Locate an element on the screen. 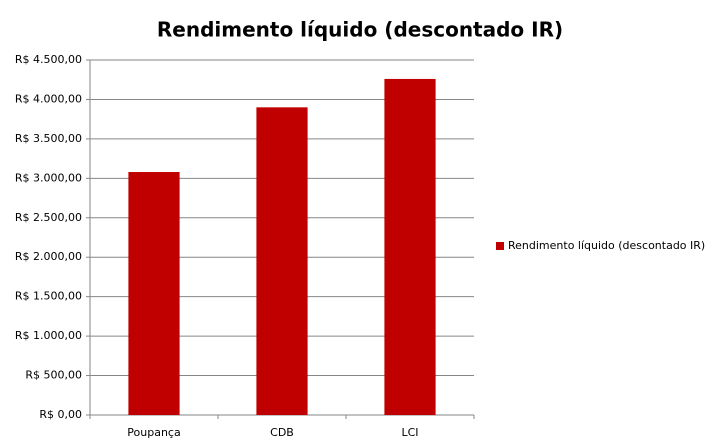 This screenshot has height=447, width=721. x-tick-label: LCI is located at coordinates (409, 432).